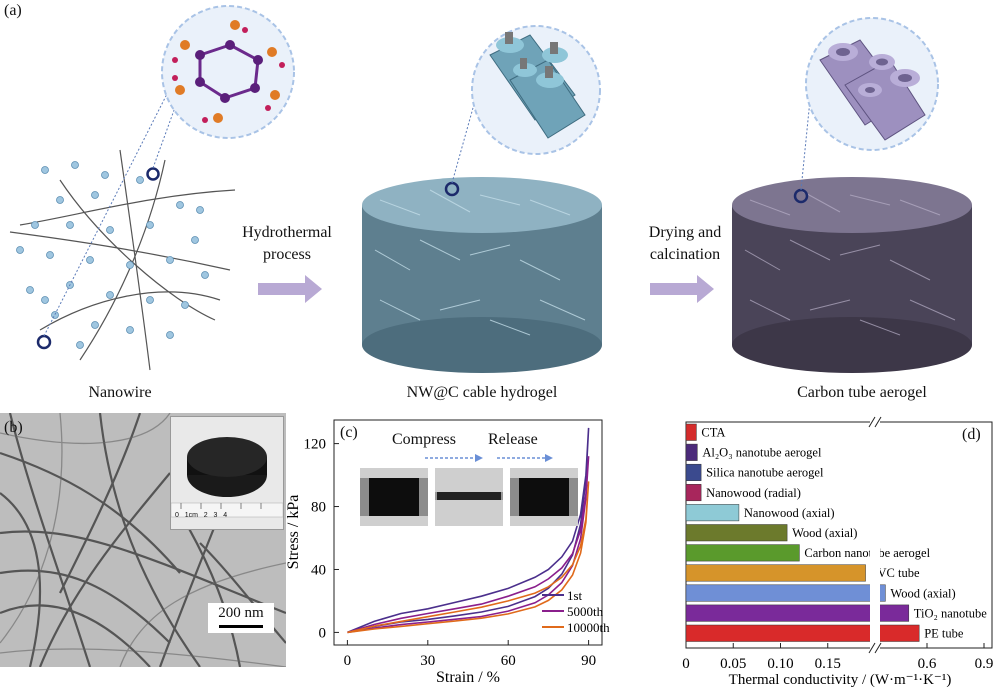 This screenshot has height=689, width=1000. Describe the element at coordinates (762, 453) in the screenshot. I see `bar-label-1: Al₂O₃ nanotube aerogel` at that location.